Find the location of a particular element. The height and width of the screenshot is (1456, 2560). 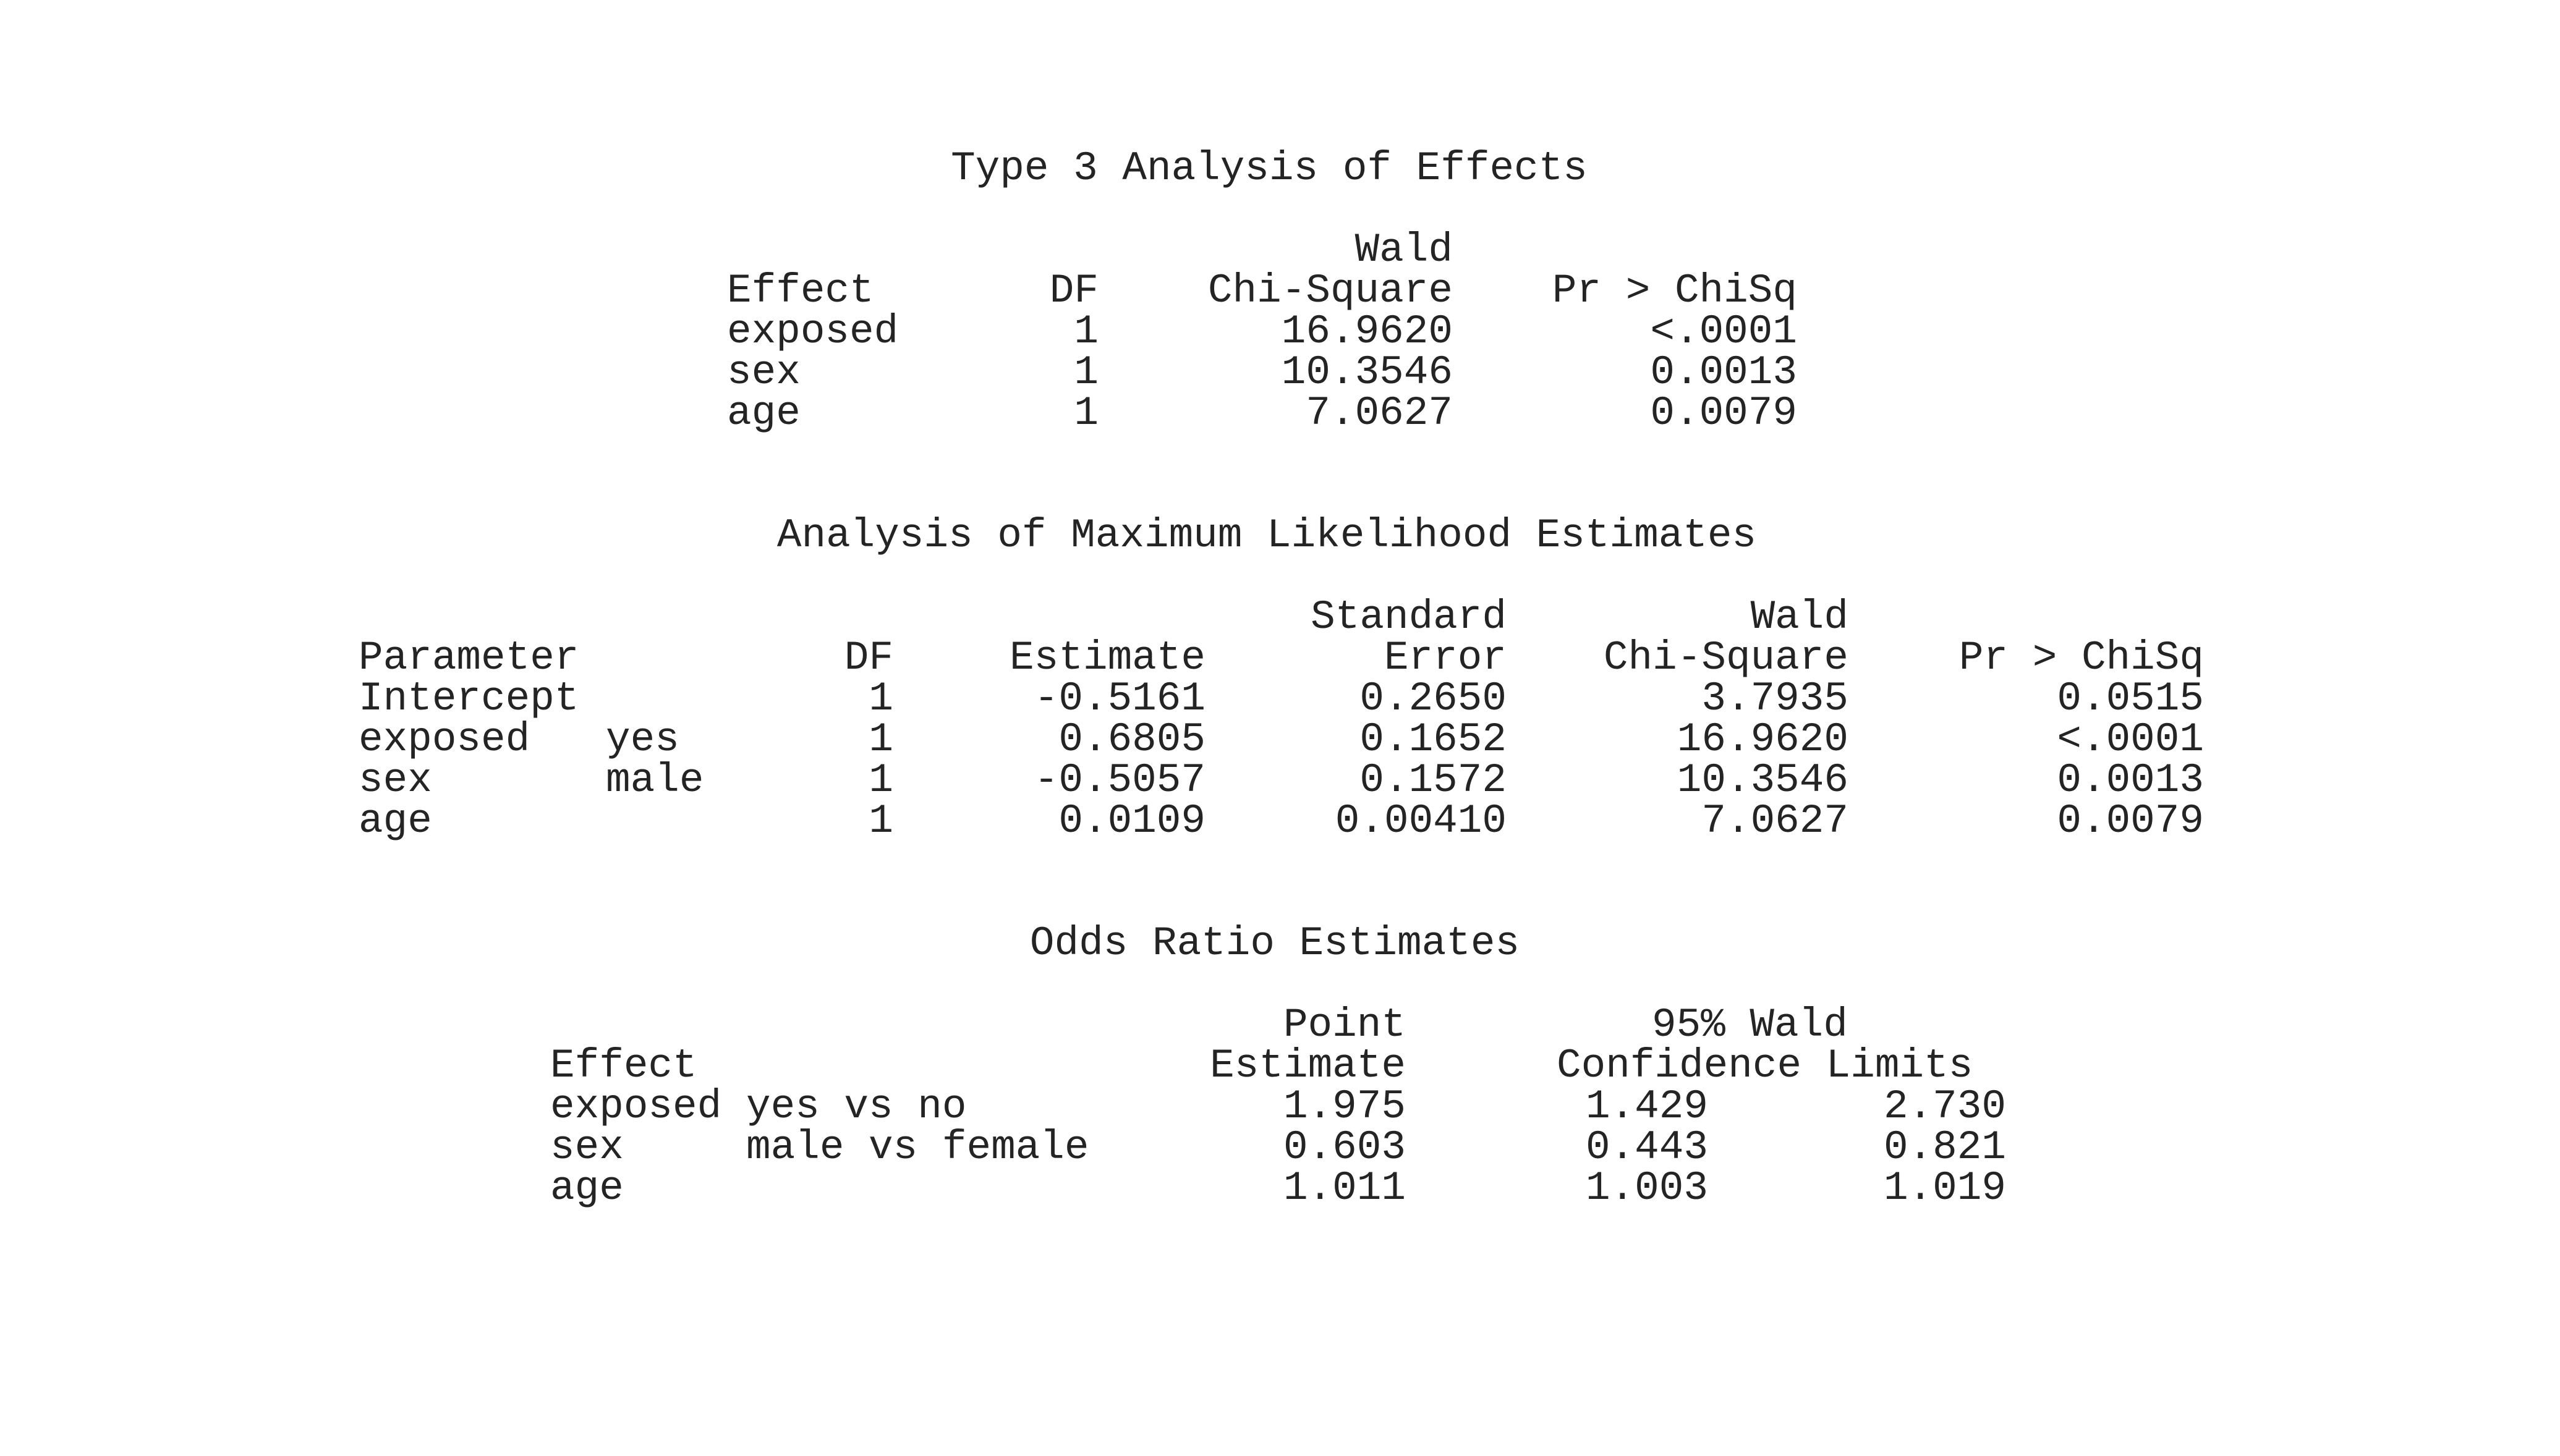

point-header: Point is located at coordinates (1345, 1025).